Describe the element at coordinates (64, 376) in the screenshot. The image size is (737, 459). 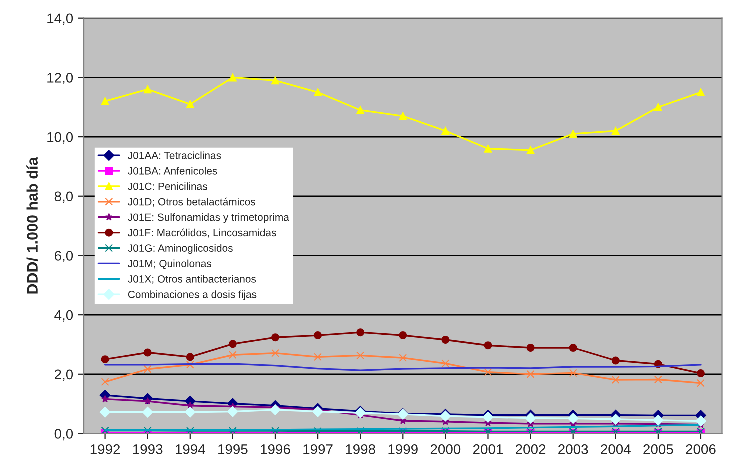
I see `y-tick-label: 2,0` at that location.